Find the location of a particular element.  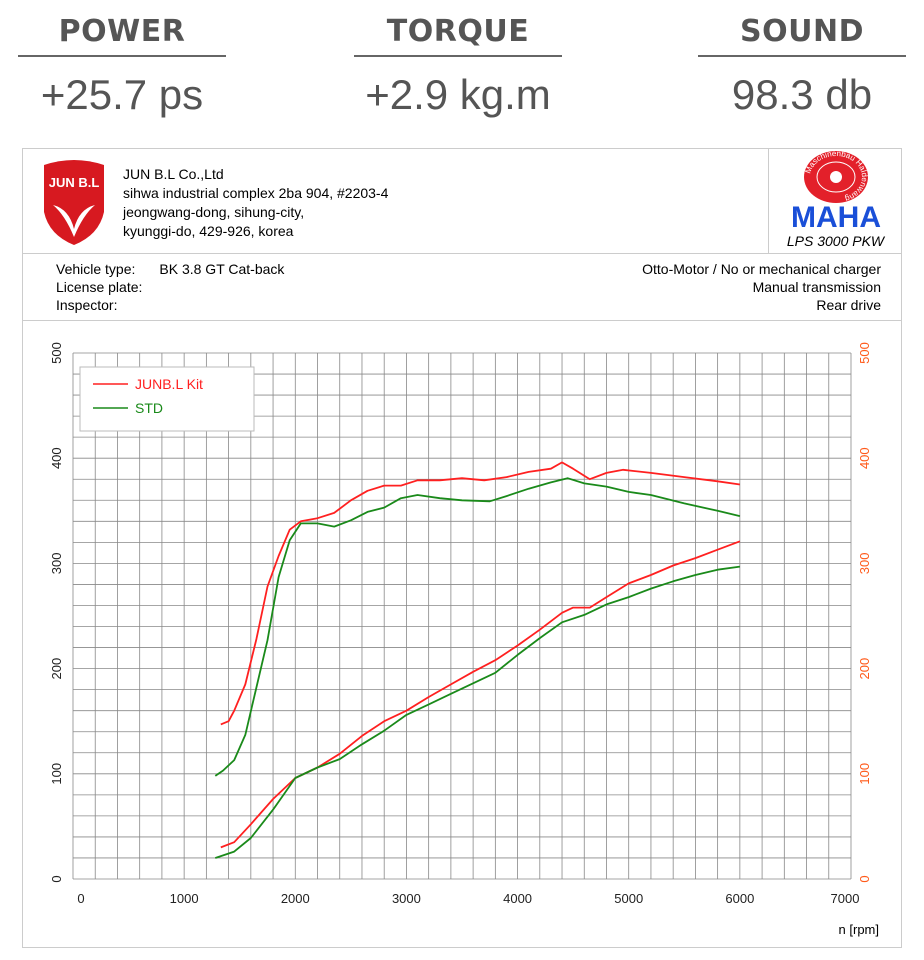

x-tick: 1000 is located at coordinates (184, 898).